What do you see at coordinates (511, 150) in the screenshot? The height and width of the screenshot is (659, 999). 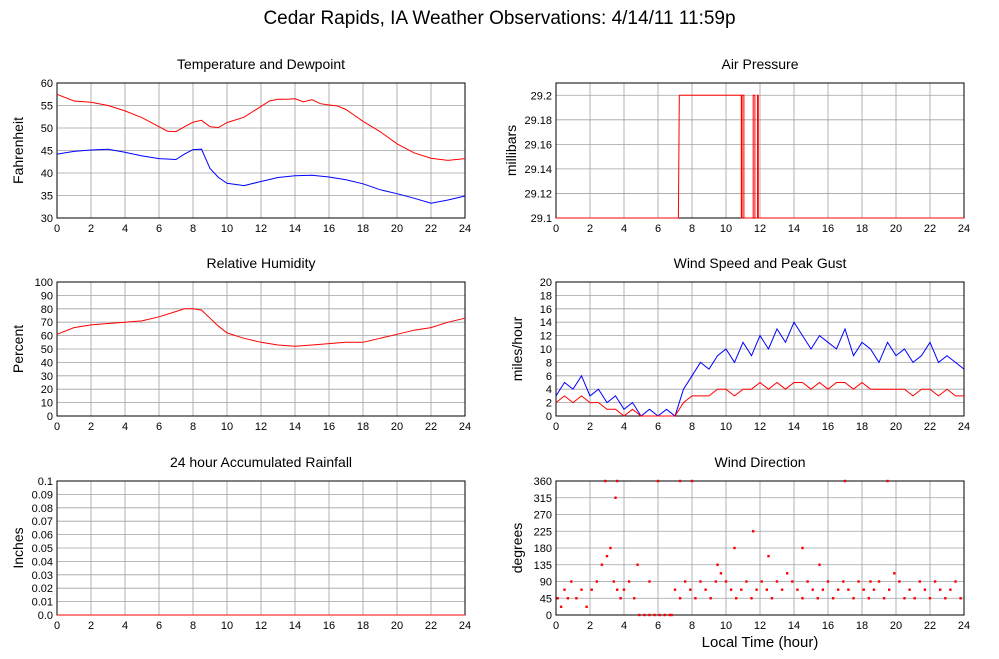 I see `y-axis-label: millibars` at bounding box center [511, 150].